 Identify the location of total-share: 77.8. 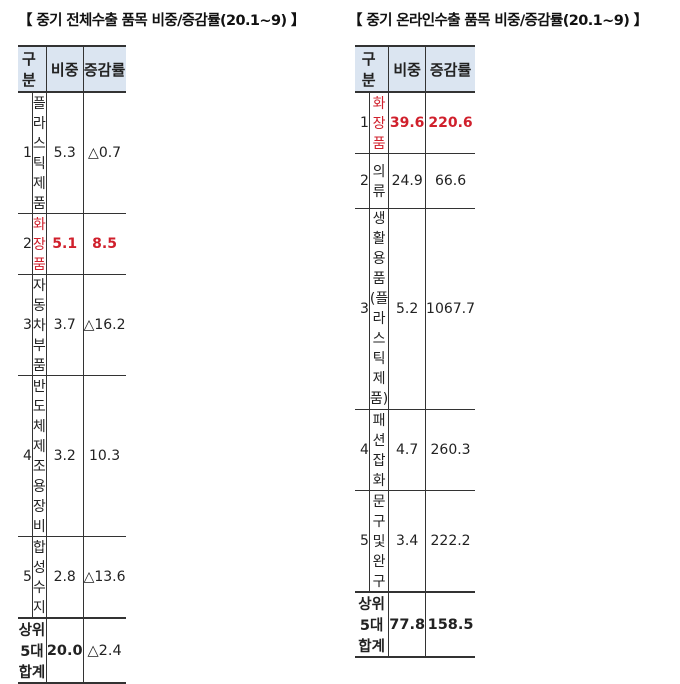
(407, 624).